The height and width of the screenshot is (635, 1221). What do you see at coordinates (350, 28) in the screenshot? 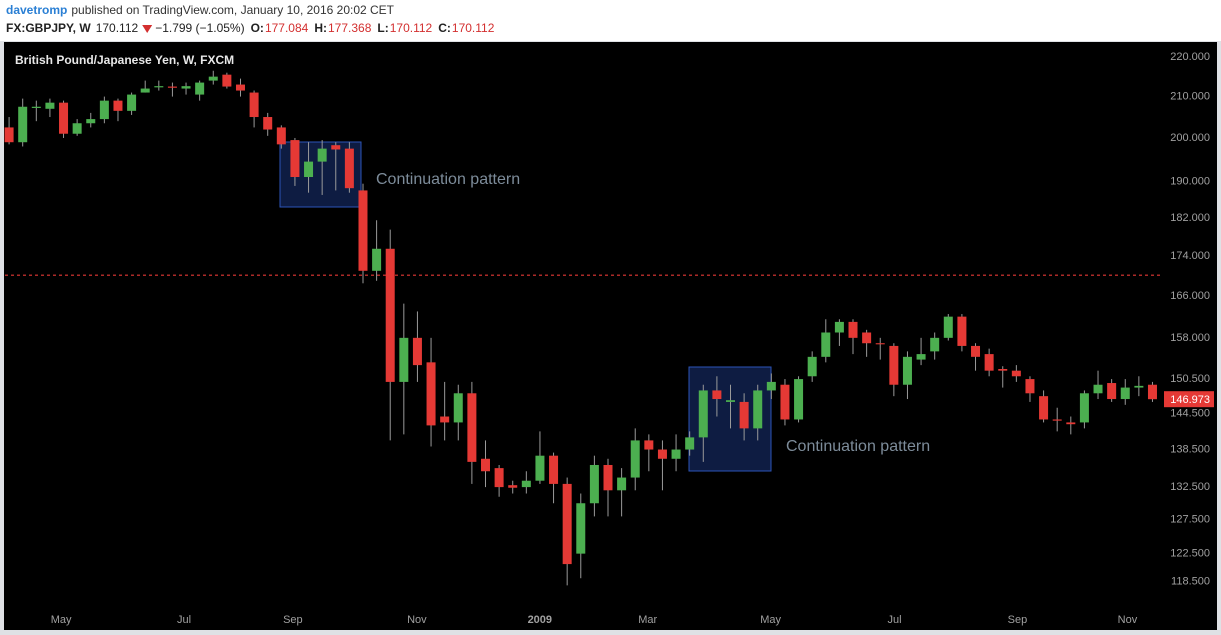
I see `ohlc-value: 177.368` at bounding box center [350, 28].